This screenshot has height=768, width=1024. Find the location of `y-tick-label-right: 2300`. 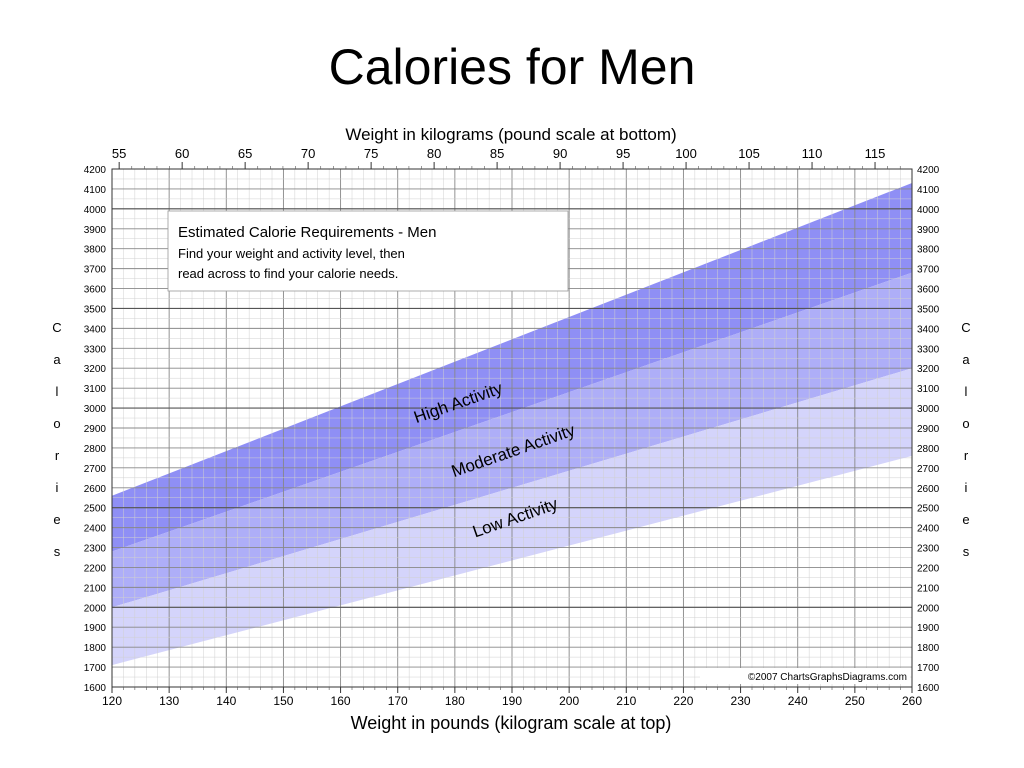

y-tick-label-right: 2300 is located at coordinates (928, 549).